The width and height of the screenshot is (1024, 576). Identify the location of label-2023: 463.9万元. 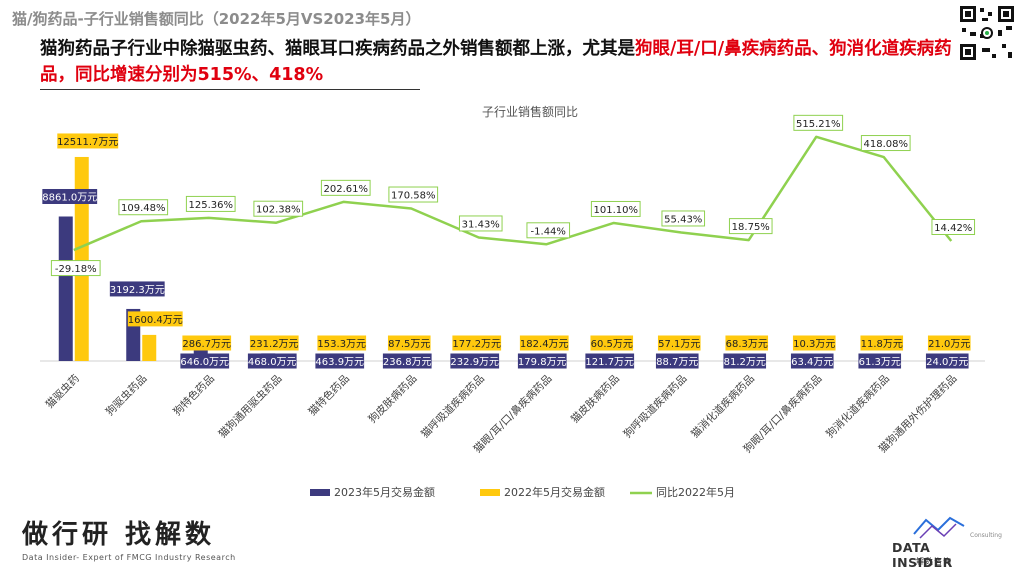
(339, 362).